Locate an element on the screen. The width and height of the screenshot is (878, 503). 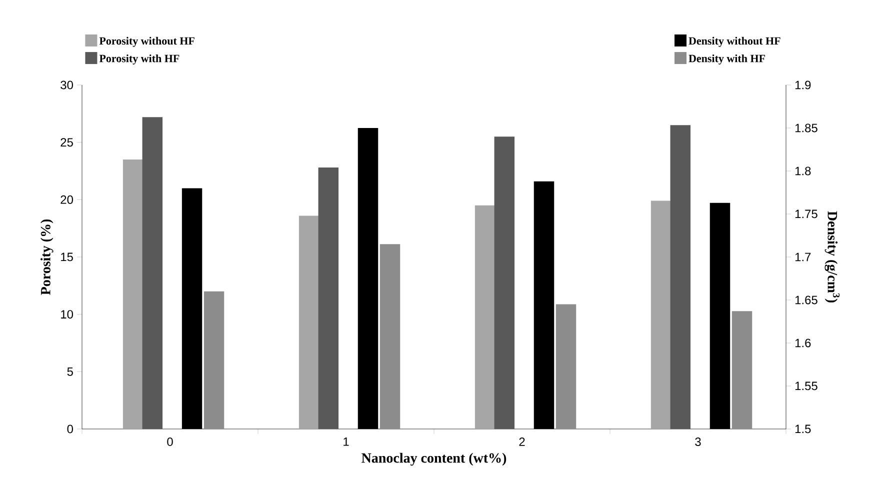
y2-tick-label: 1.5 is located at coordinates (803, 429).